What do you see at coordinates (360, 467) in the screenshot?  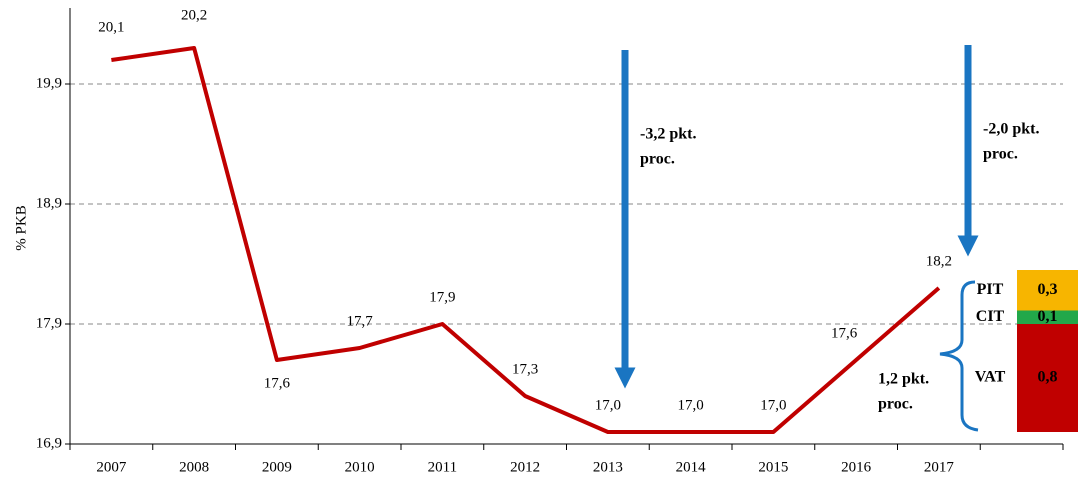 I see `x-tick-label: 2010` at bounding box center [360, 467].